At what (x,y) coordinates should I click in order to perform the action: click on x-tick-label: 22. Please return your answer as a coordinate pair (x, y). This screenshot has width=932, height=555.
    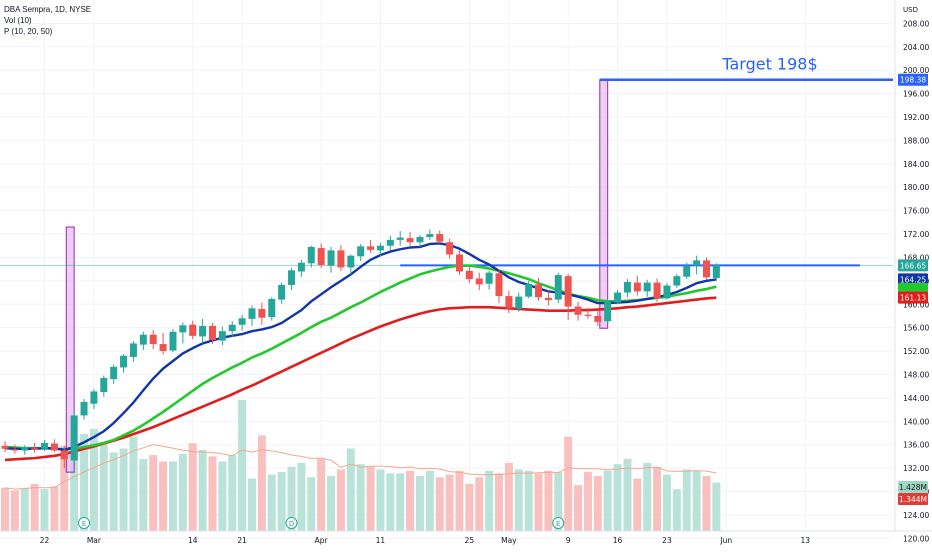
    Looking at the image, I should click on (45, 540).